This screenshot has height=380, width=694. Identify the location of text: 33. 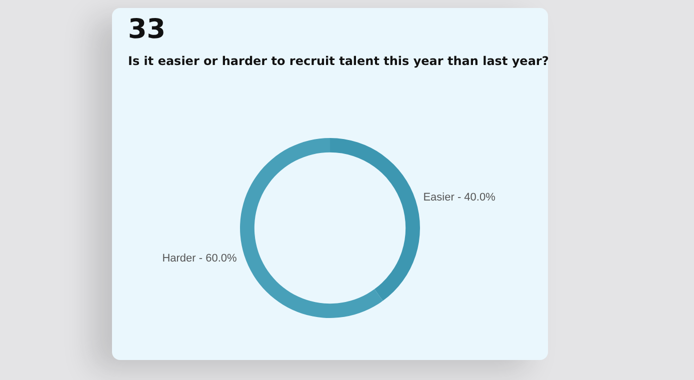
(147, 29).